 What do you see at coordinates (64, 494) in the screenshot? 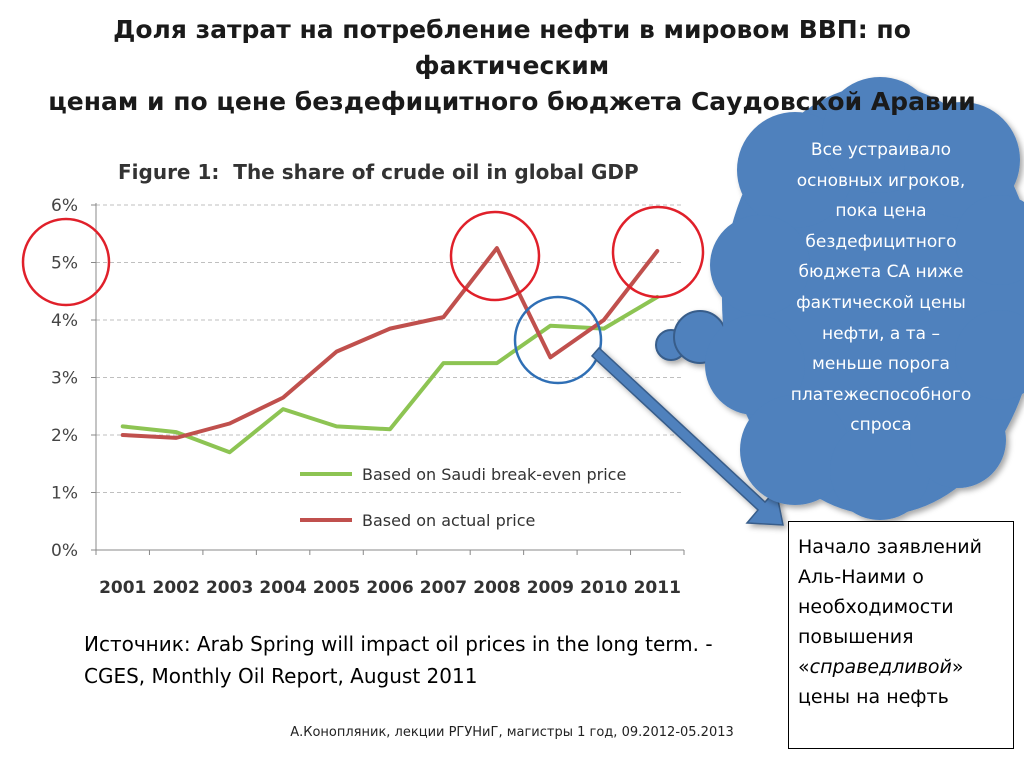
I see `y-tick-label: 1%` at bounding box center [64, 494].